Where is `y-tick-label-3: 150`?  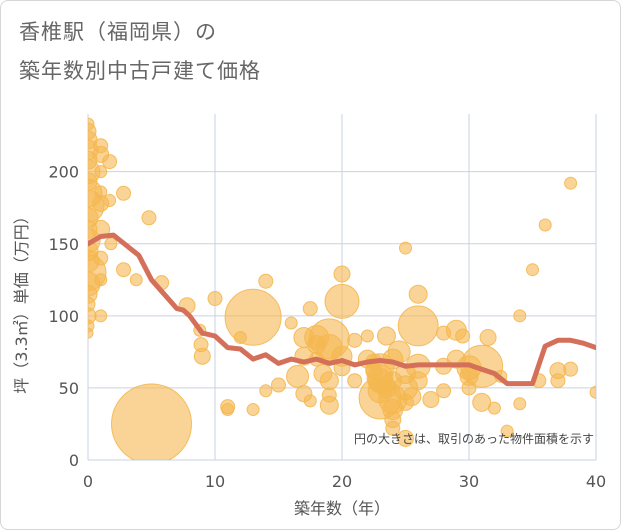 y-tick-label-3: 150 is located at coordinates (63, 244).